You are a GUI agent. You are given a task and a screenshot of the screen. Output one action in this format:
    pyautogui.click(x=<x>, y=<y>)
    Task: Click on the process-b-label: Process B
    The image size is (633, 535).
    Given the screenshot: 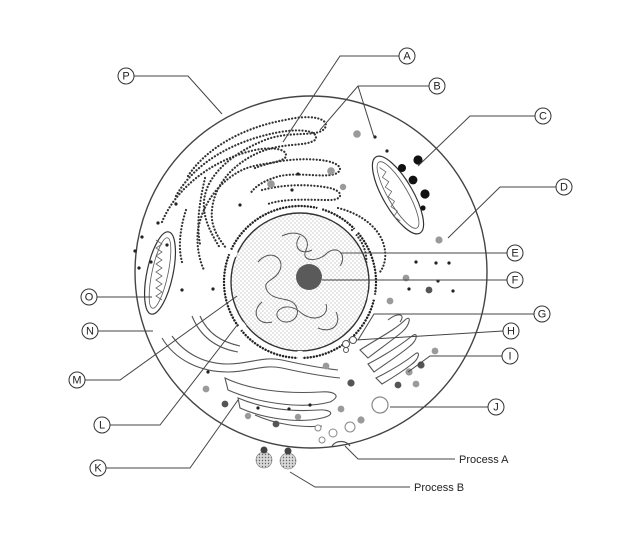 What is the action you would take?
    pyautogui.click(x=439, y=488)
    